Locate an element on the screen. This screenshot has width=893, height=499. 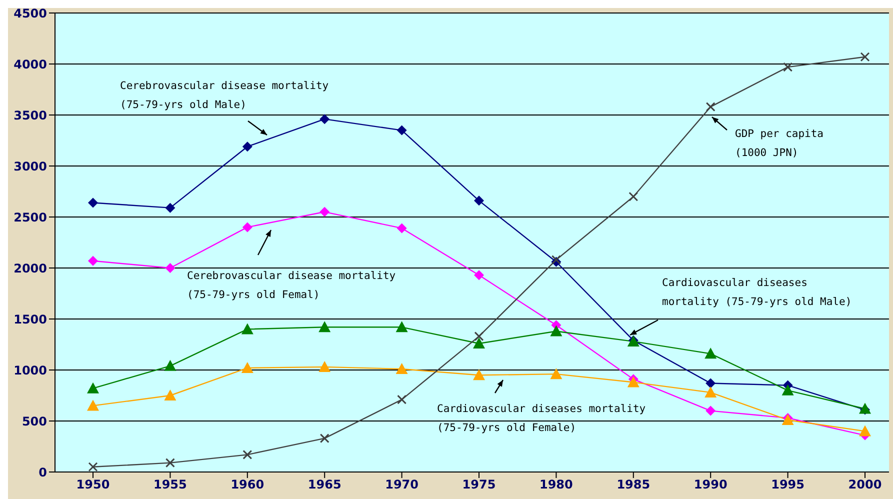
x-tick-label: 1965 is located at coordinates (325, 485).